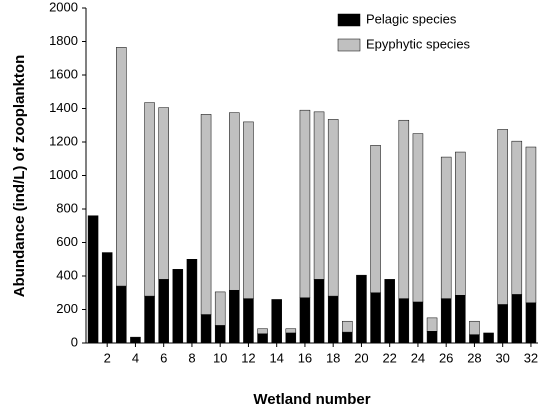  Describe the element at coordinates (135, 357) in the screenshot. I see `x-tick-label: 4` at that location.